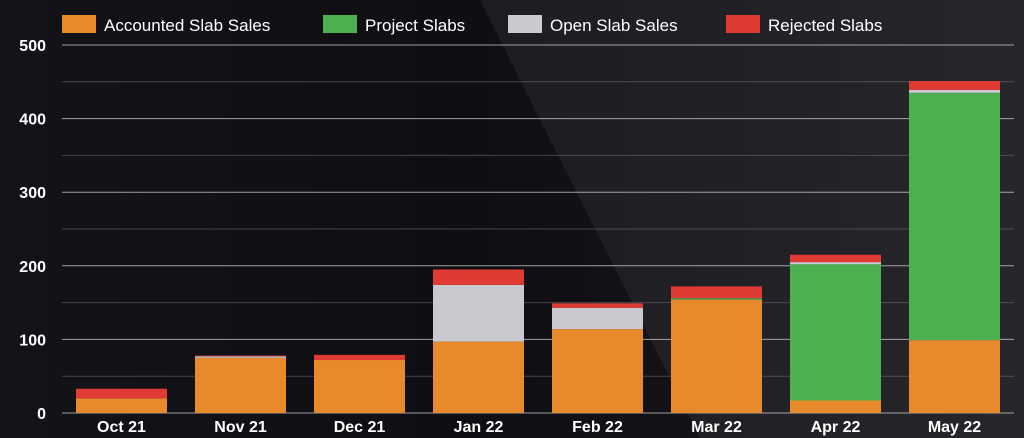 The width and height of the screenshot is (1024, 438). Describe the element at coordinates (32, 267) in the screenshot. I see `y-tick-label: 200` at that location.